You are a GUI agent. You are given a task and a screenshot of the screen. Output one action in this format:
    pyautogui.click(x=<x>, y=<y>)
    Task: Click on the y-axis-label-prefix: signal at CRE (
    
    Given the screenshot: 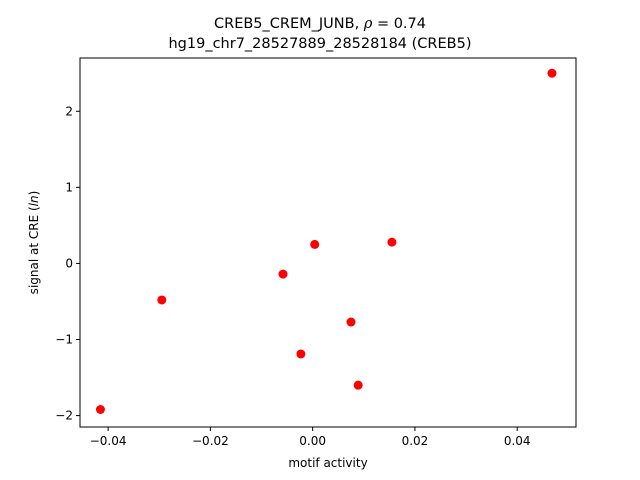 What is the action you would take?
    pyautogui.click(x=34, y=250)
    